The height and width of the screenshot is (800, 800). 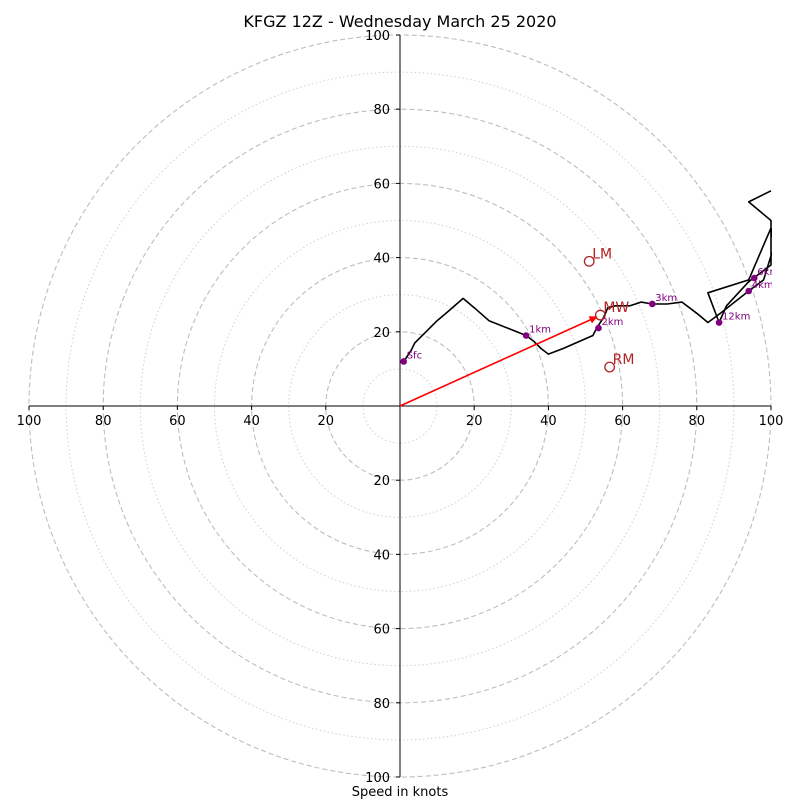 What do you see at coordinates (399, 21) in the screenshot?
I see `chart-title: KFGZ 12Z - Wednesday March 25 2020` at bounding box center [399, 21].